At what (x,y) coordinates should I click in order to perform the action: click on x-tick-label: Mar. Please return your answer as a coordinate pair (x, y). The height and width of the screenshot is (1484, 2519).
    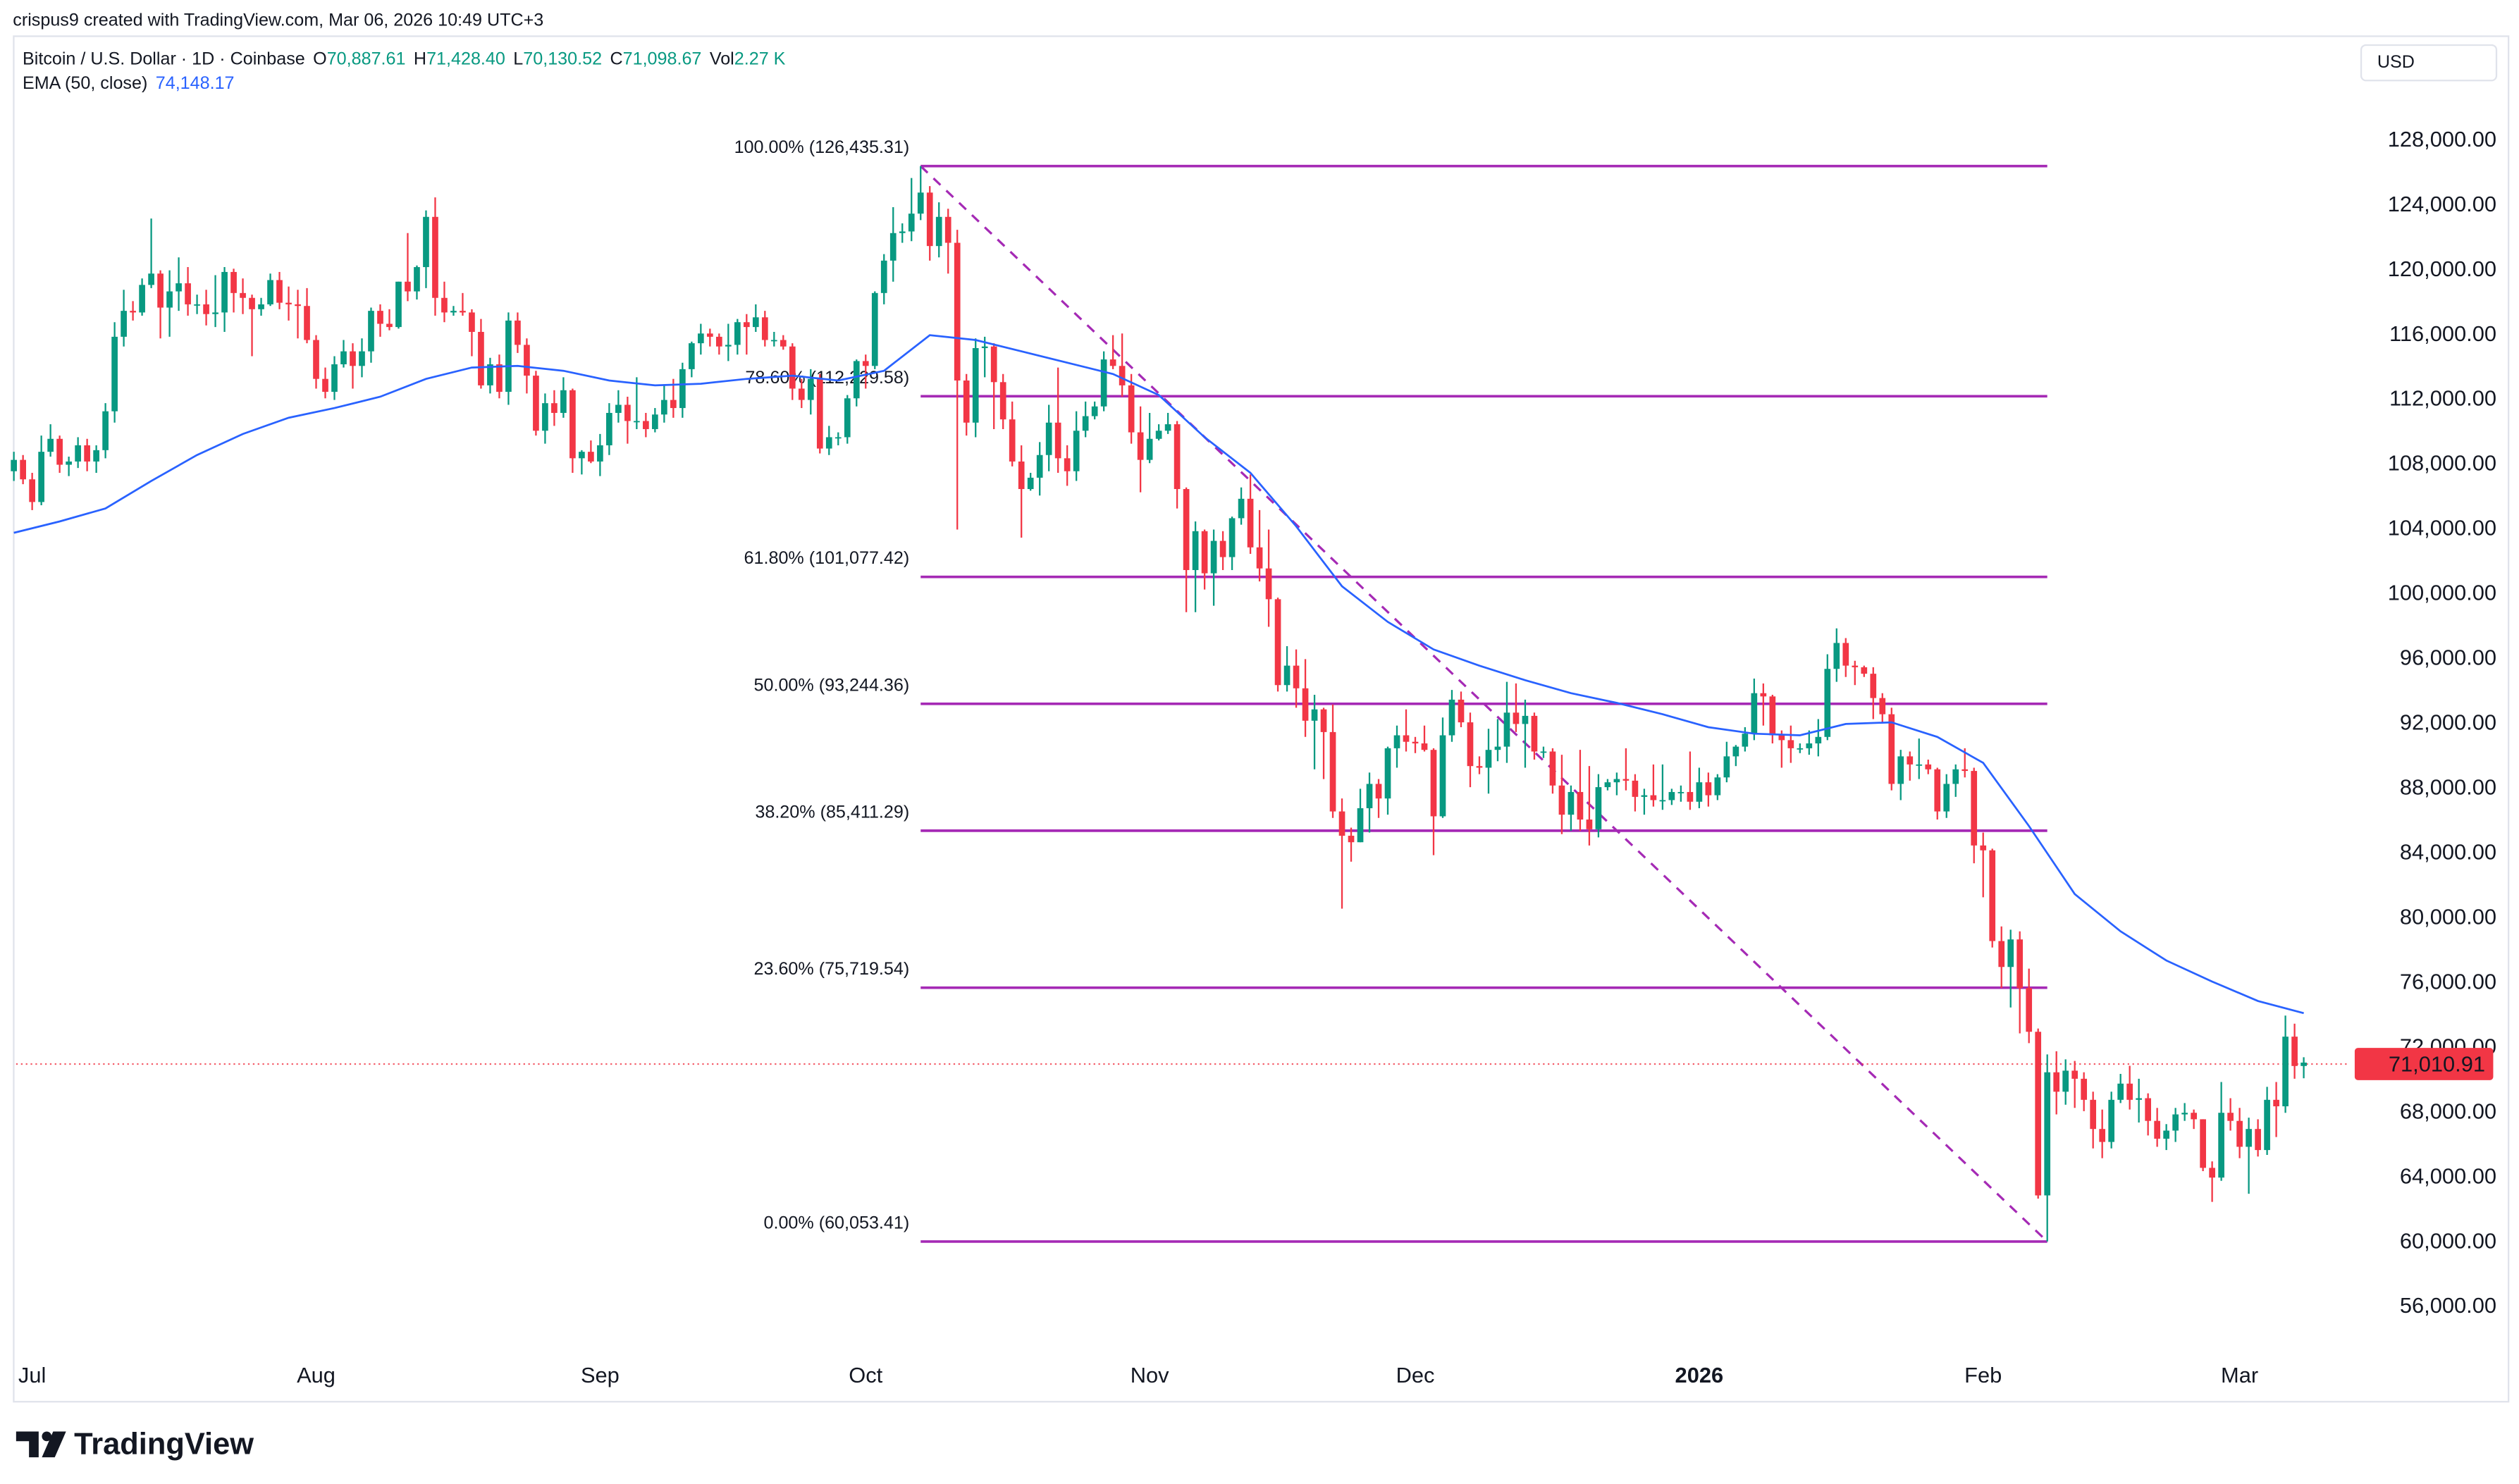
    Looking at the image, I should click on (2239, 1375).